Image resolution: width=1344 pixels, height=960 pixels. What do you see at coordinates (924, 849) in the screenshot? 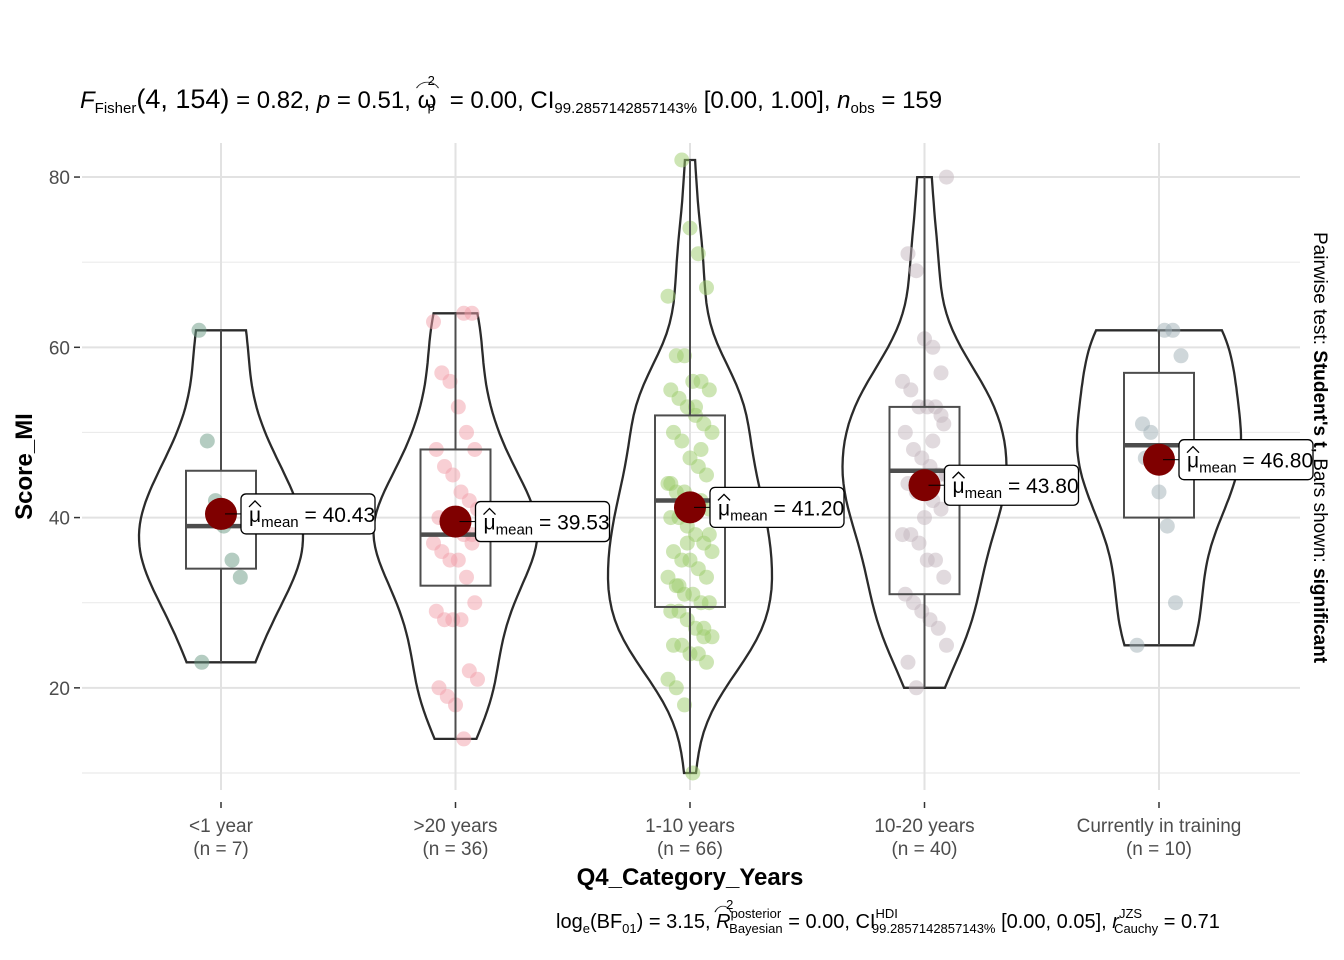
I see `x-tick-count: (n = 40)` at bounding box center [924, 849].